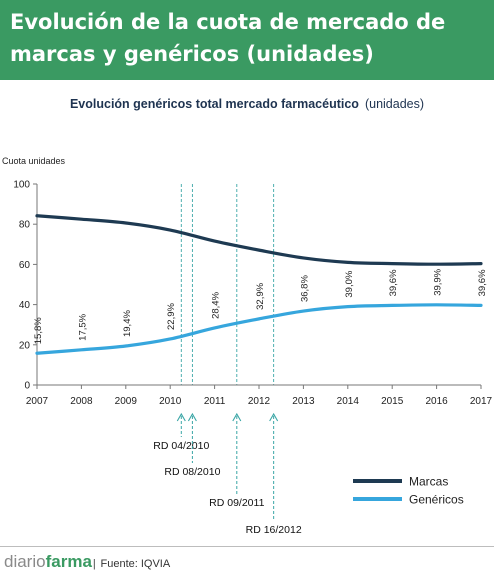 This screenshot has height=574, width=494. What do you see at coordinates (21, 185) in the screenshot?
I see `y-tick-label: 100` at bounding box center [21, 185].